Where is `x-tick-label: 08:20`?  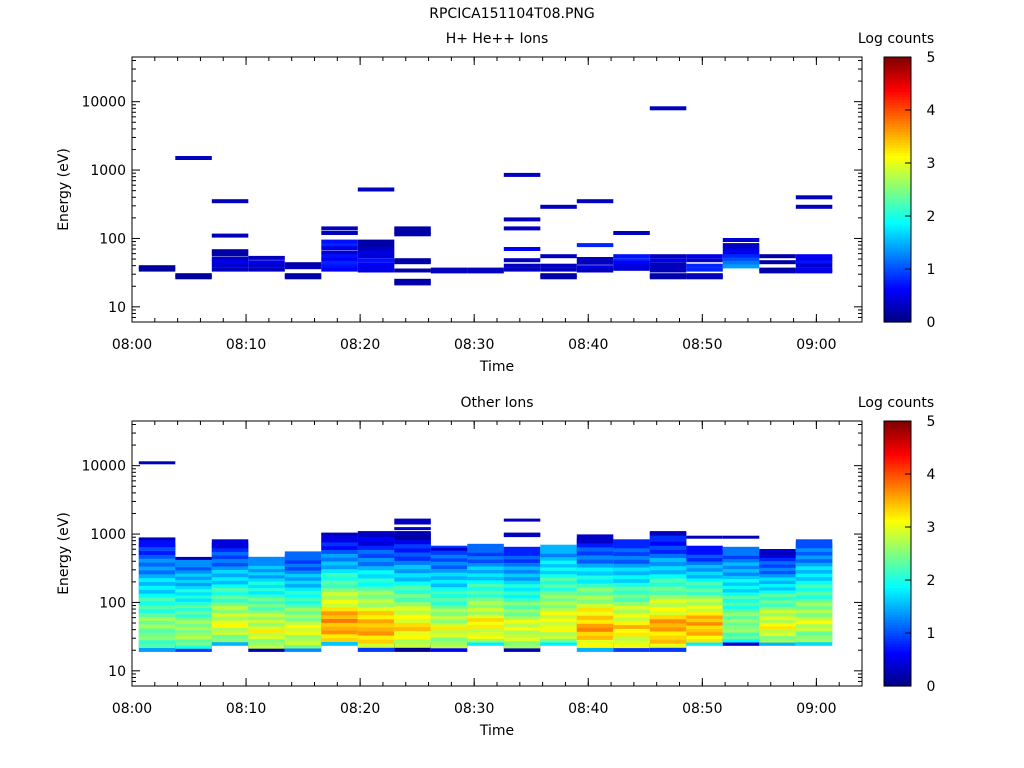 x-tick-label: 08:20 is located at coordinates (360, 709).